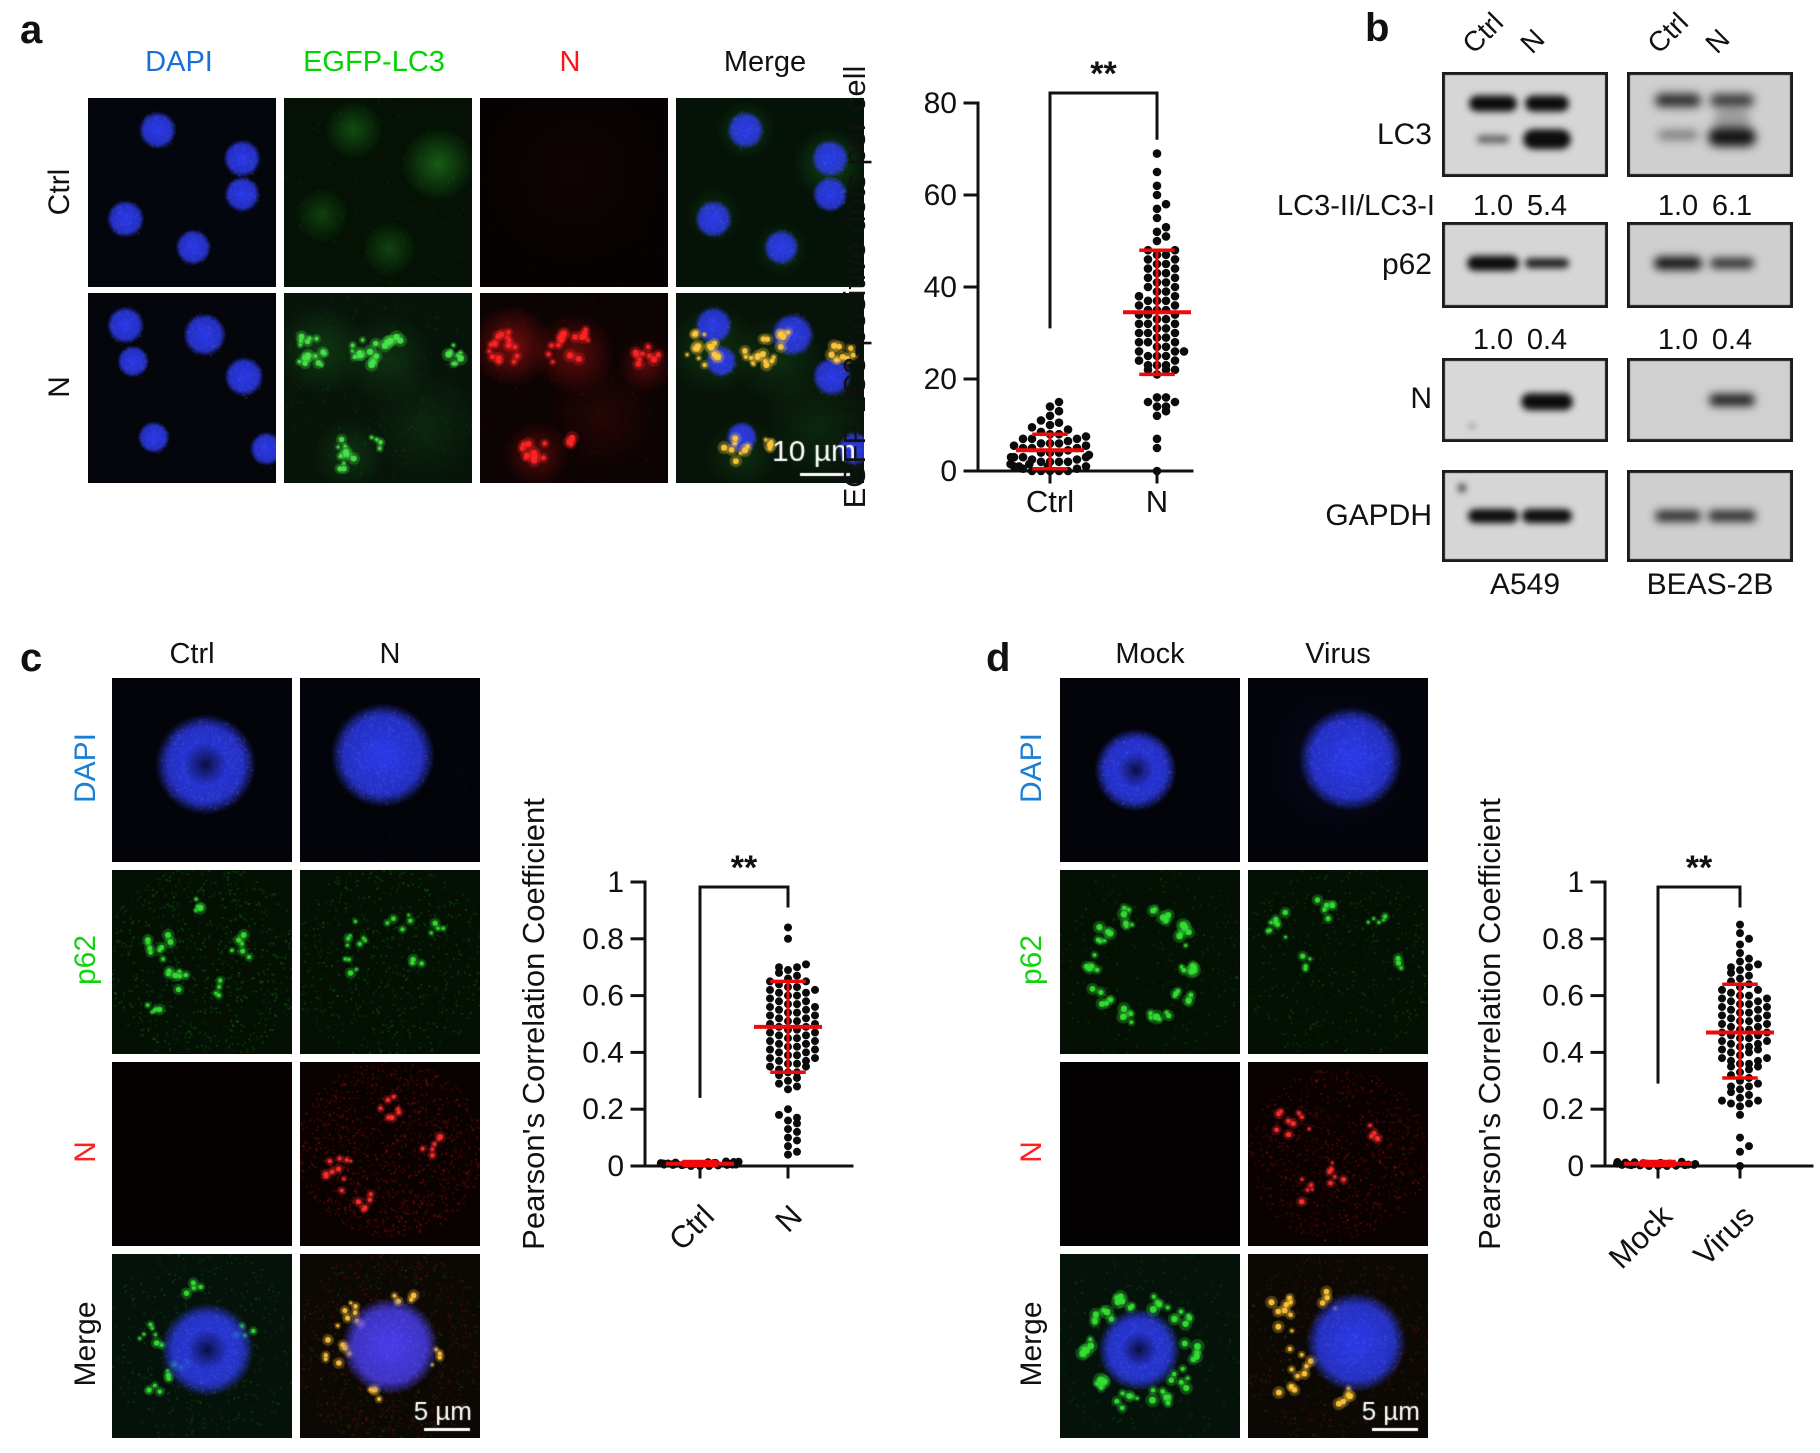 Image resolution: width=1820 pixels, height=1453 pixels. Describe the element at coordinates (202, 770) in the screenshot. I see `micro-tile-c-ctrl-dapi` at that location.